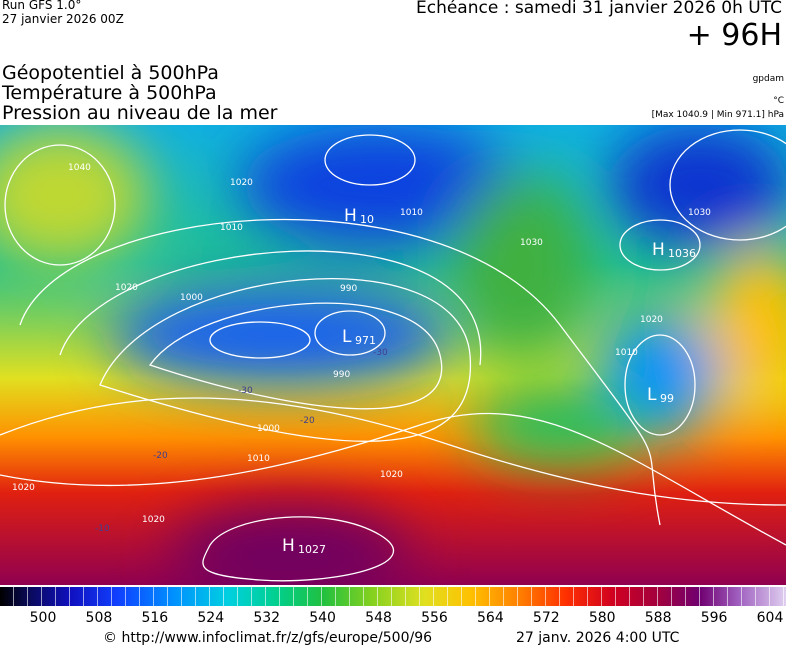  What do you see at coordinates (367, 219) in the screenshot?
I see `center-value: 10` at bounding box center [367, 219].